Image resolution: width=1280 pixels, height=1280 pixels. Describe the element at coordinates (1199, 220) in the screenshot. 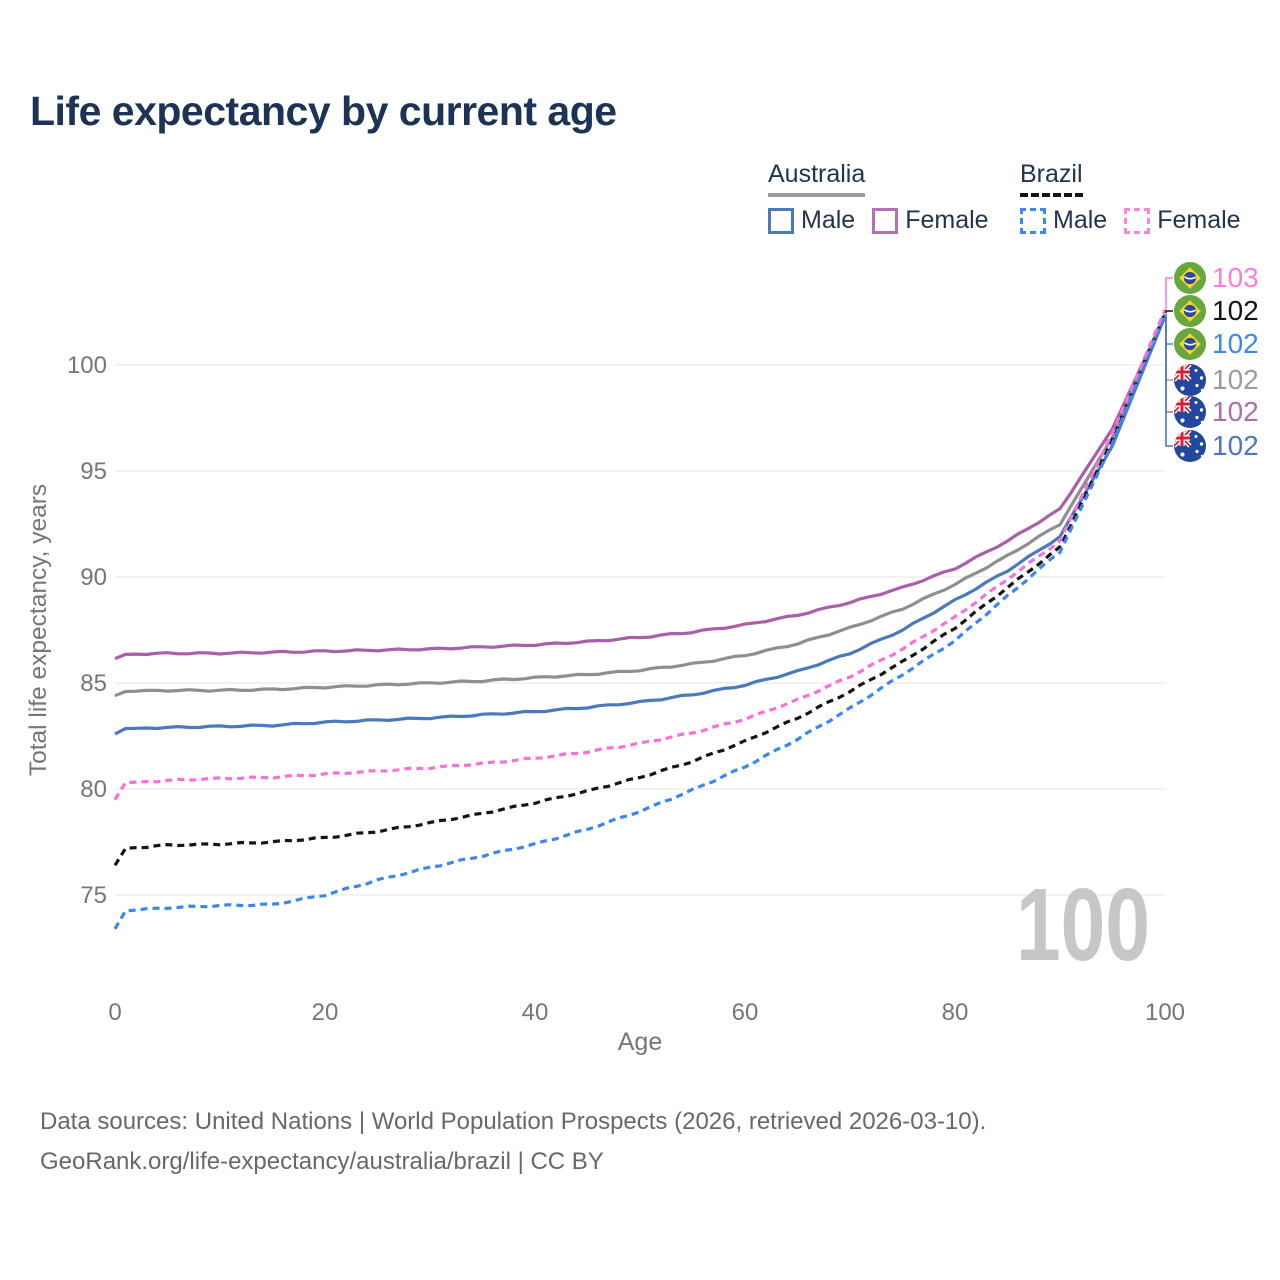

I see `legend-label-brazil-female: Female` at that location.